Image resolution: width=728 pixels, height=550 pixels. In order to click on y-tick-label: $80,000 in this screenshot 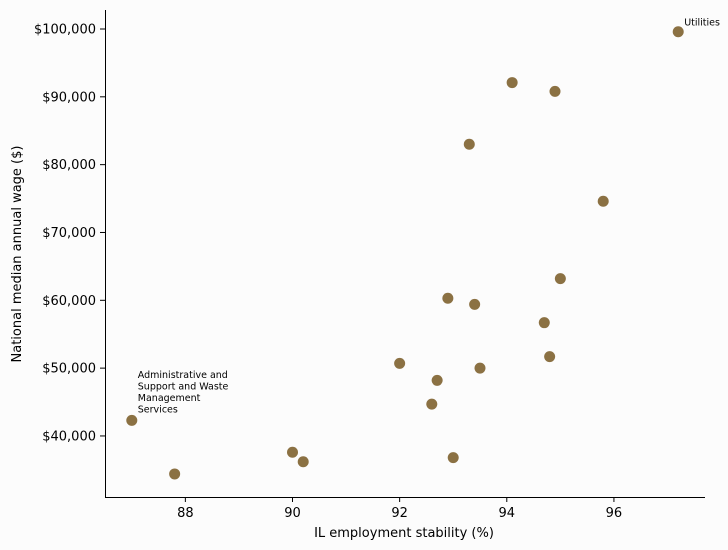, I will do `click(69, 165)`.